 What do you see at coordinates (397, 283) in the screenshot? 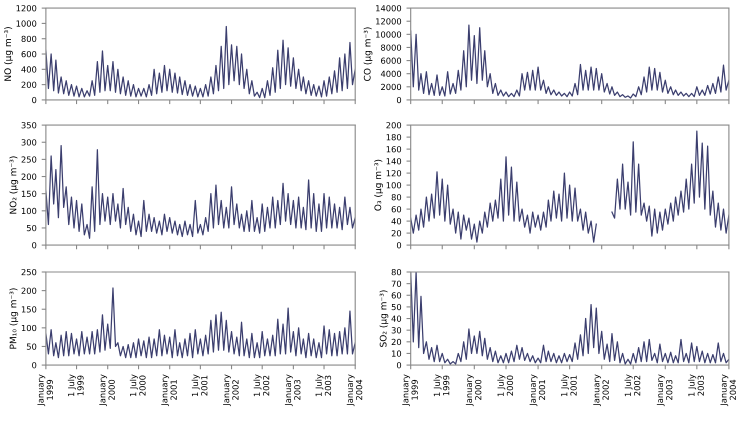
I see `y-tick-label: 70` at bounding box center [397, 283].